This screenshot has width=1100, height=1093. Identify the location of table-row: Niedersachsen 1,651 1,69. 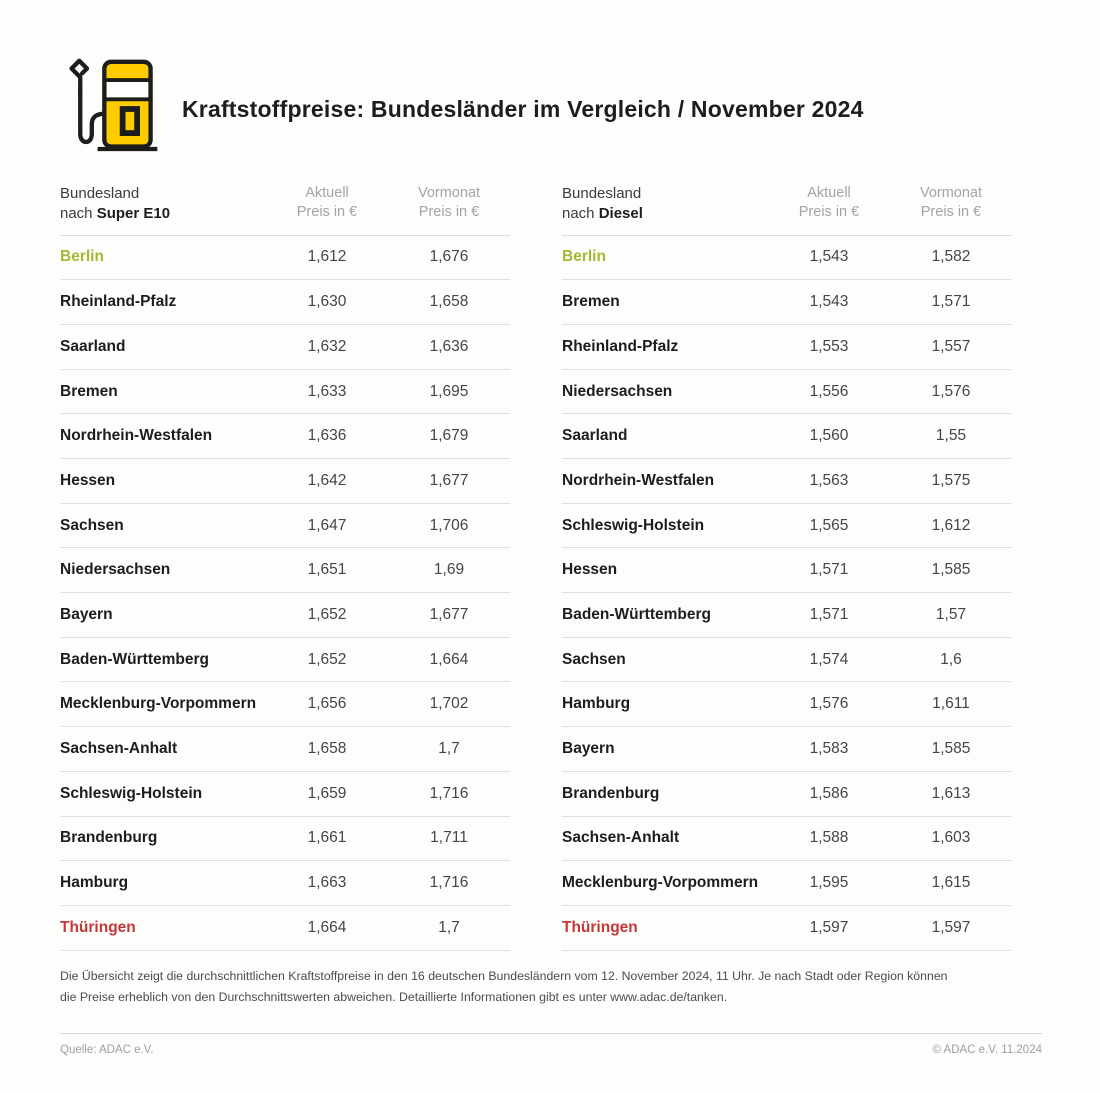
(285, 571).